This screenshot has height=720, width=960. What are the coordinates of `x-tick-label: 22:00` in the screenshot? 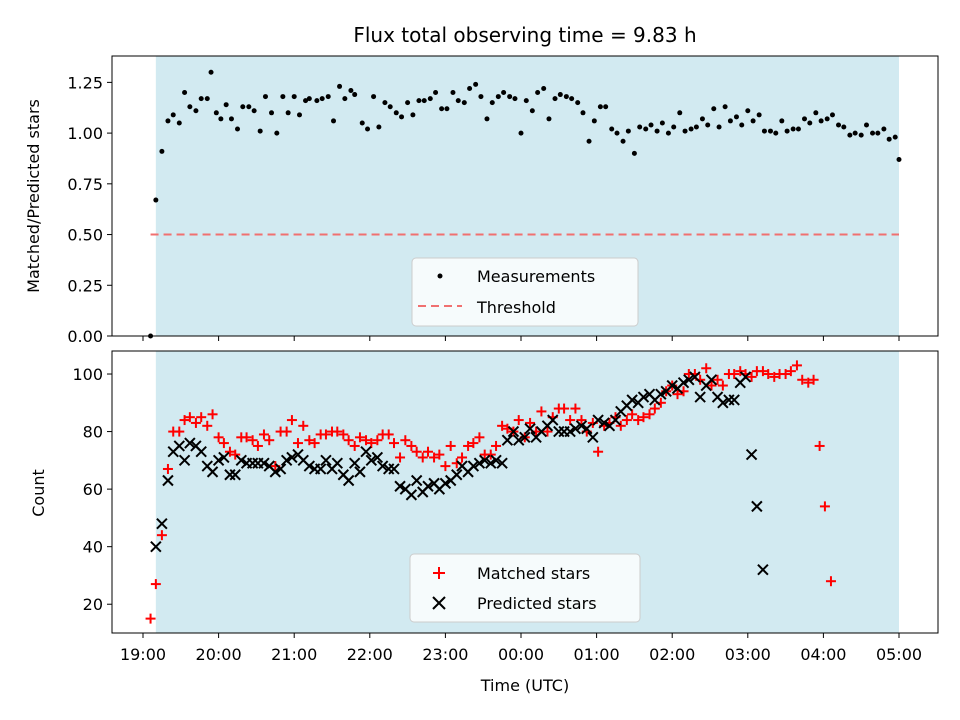 It's located at (370, 654).